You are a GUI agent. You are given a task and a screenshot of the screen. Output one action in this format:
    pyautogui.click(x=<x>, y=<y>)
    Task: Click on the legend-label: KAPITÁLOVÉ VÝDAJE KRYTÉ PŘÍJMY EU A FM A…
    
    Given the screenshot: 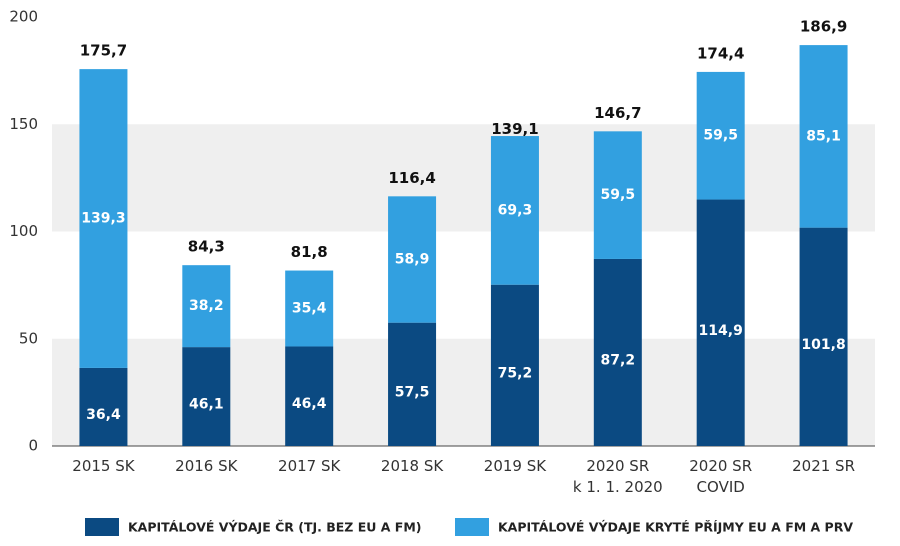 What is the action you would take?
    pyautogui.click(x=675, y=527)
    